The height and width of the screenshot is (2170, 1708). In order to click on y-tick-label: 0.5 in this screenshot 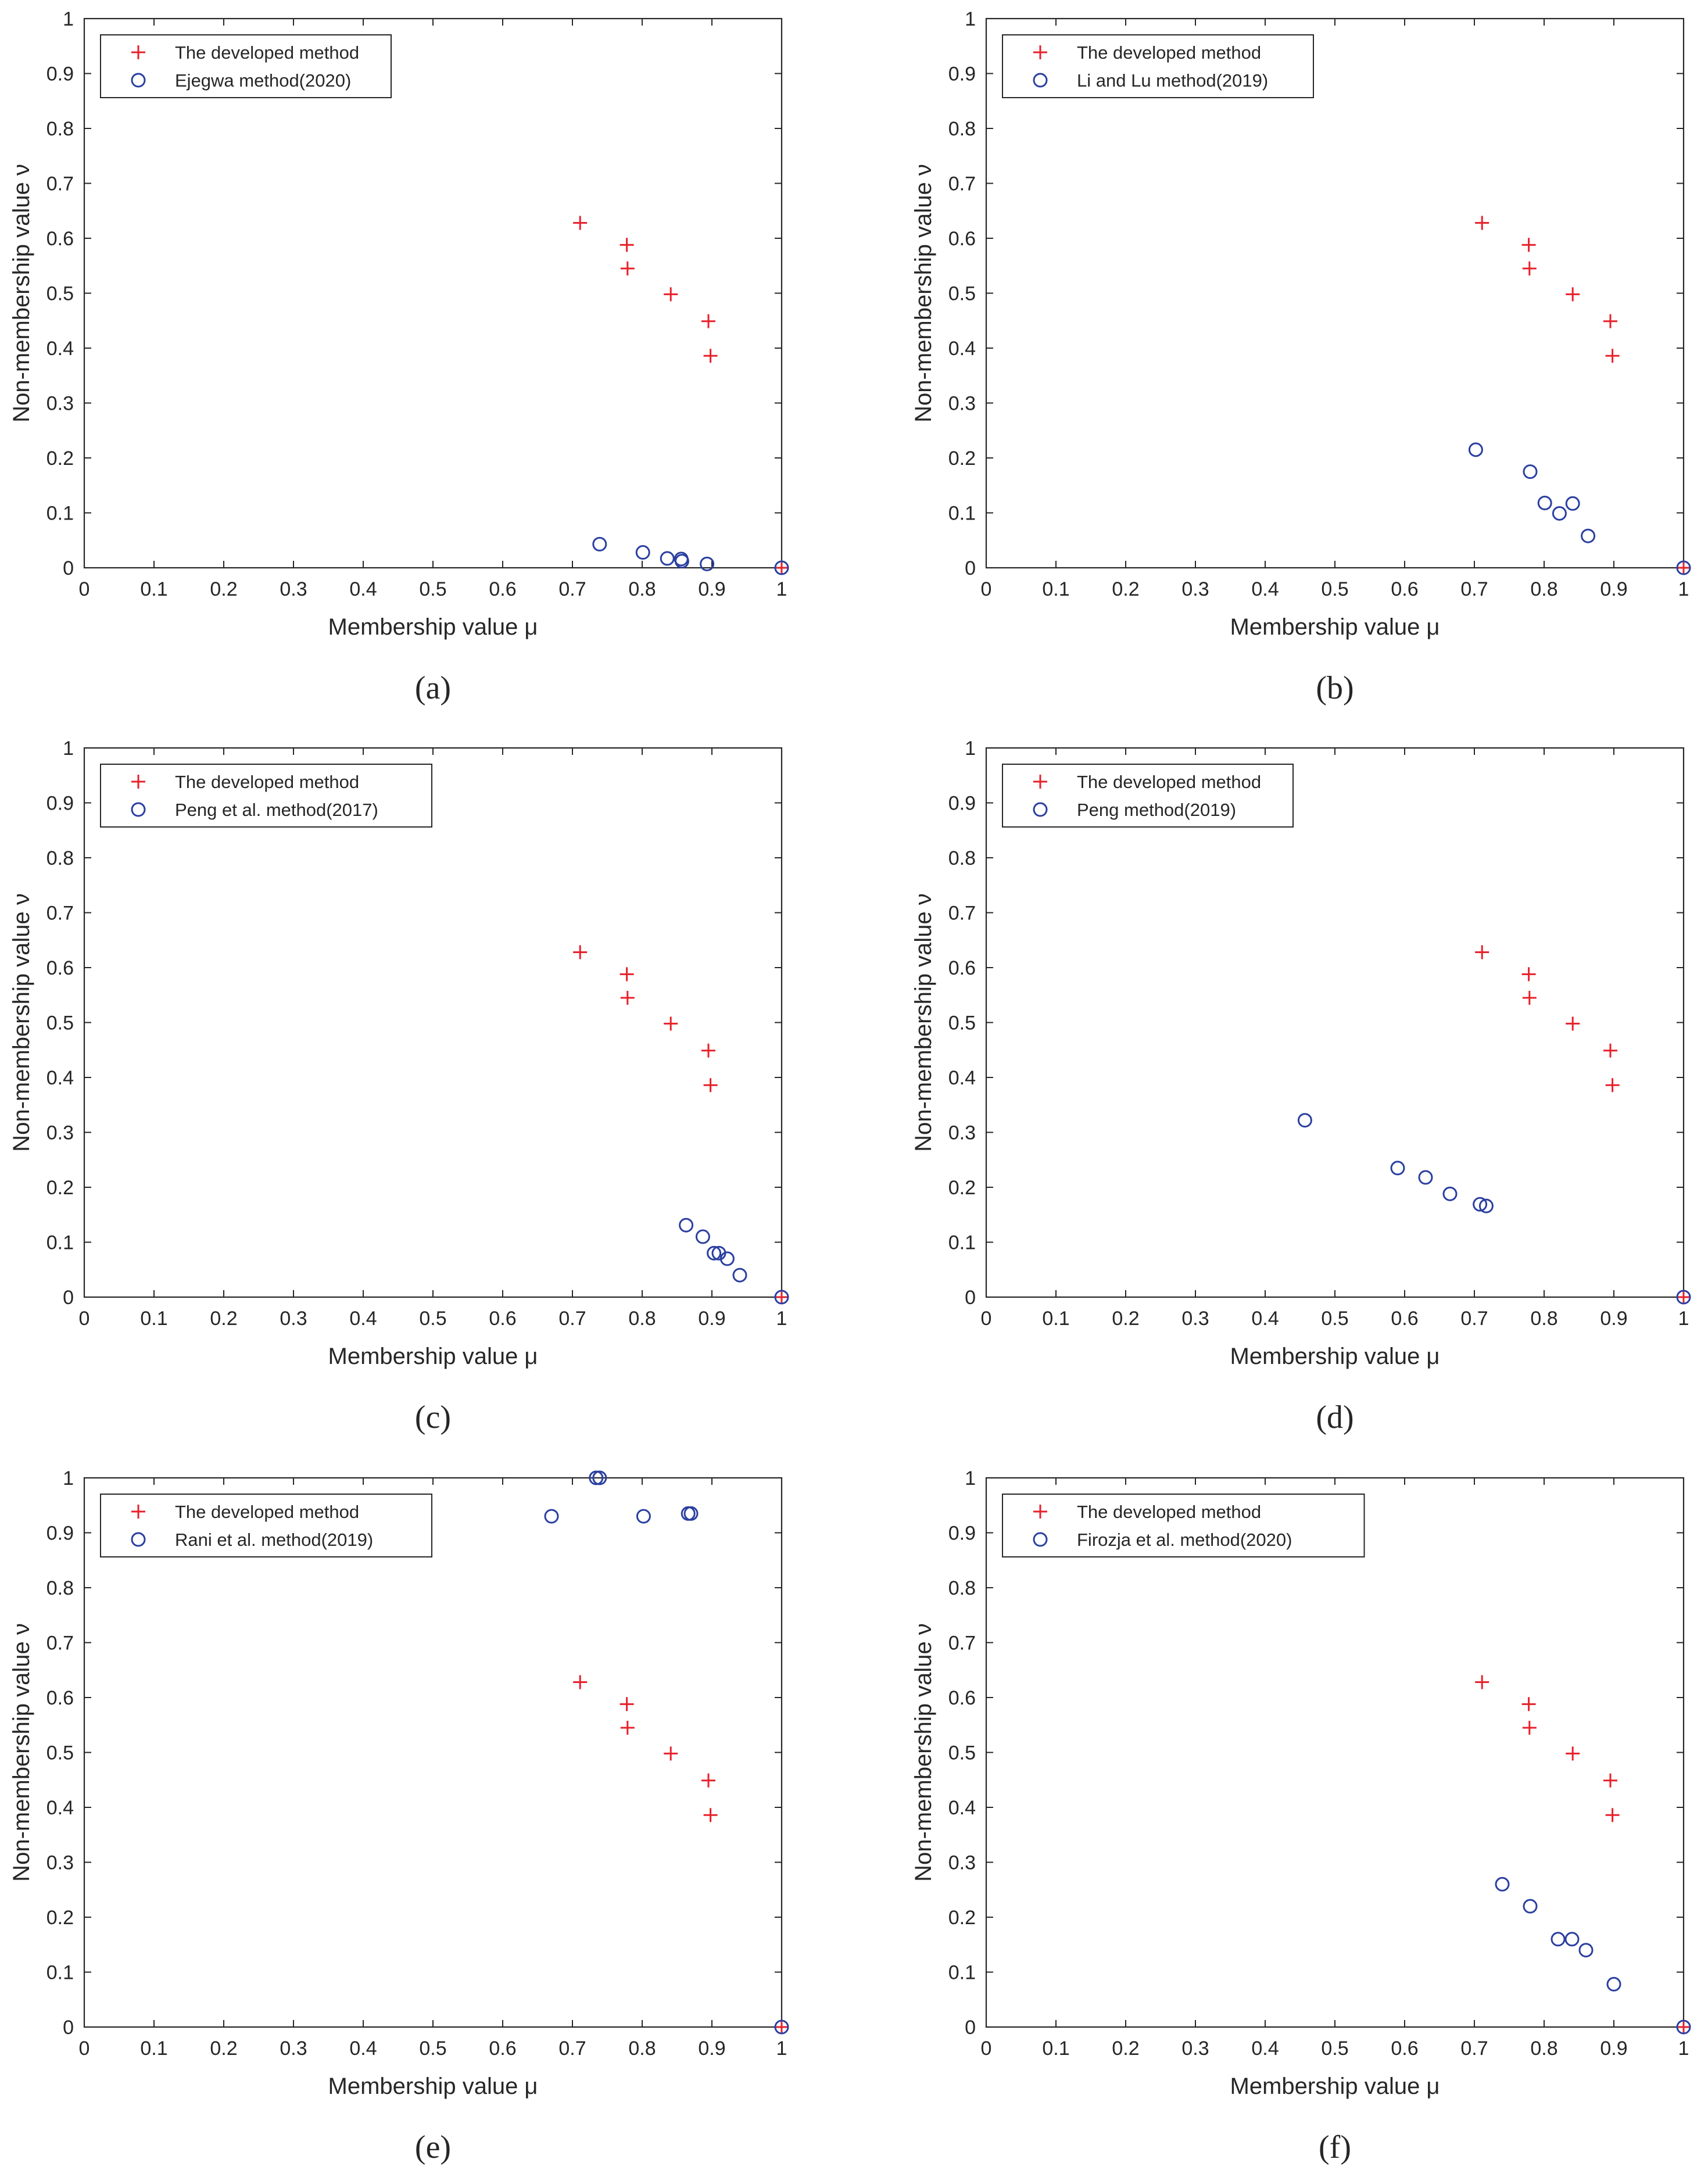, I will do `click(60, 294)`.